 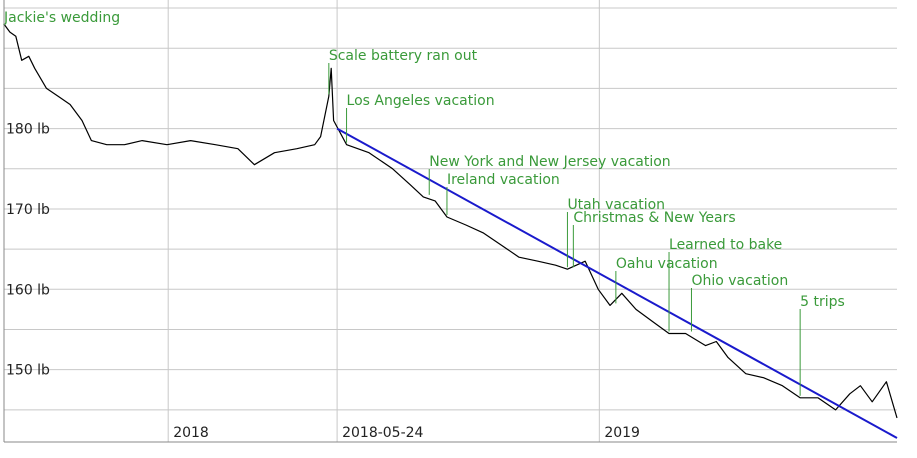 What do you see at coordinates (739, 281) in the screenshot?
I see `annotation-label: Ohio vacation` at bounding box center [739, 281].